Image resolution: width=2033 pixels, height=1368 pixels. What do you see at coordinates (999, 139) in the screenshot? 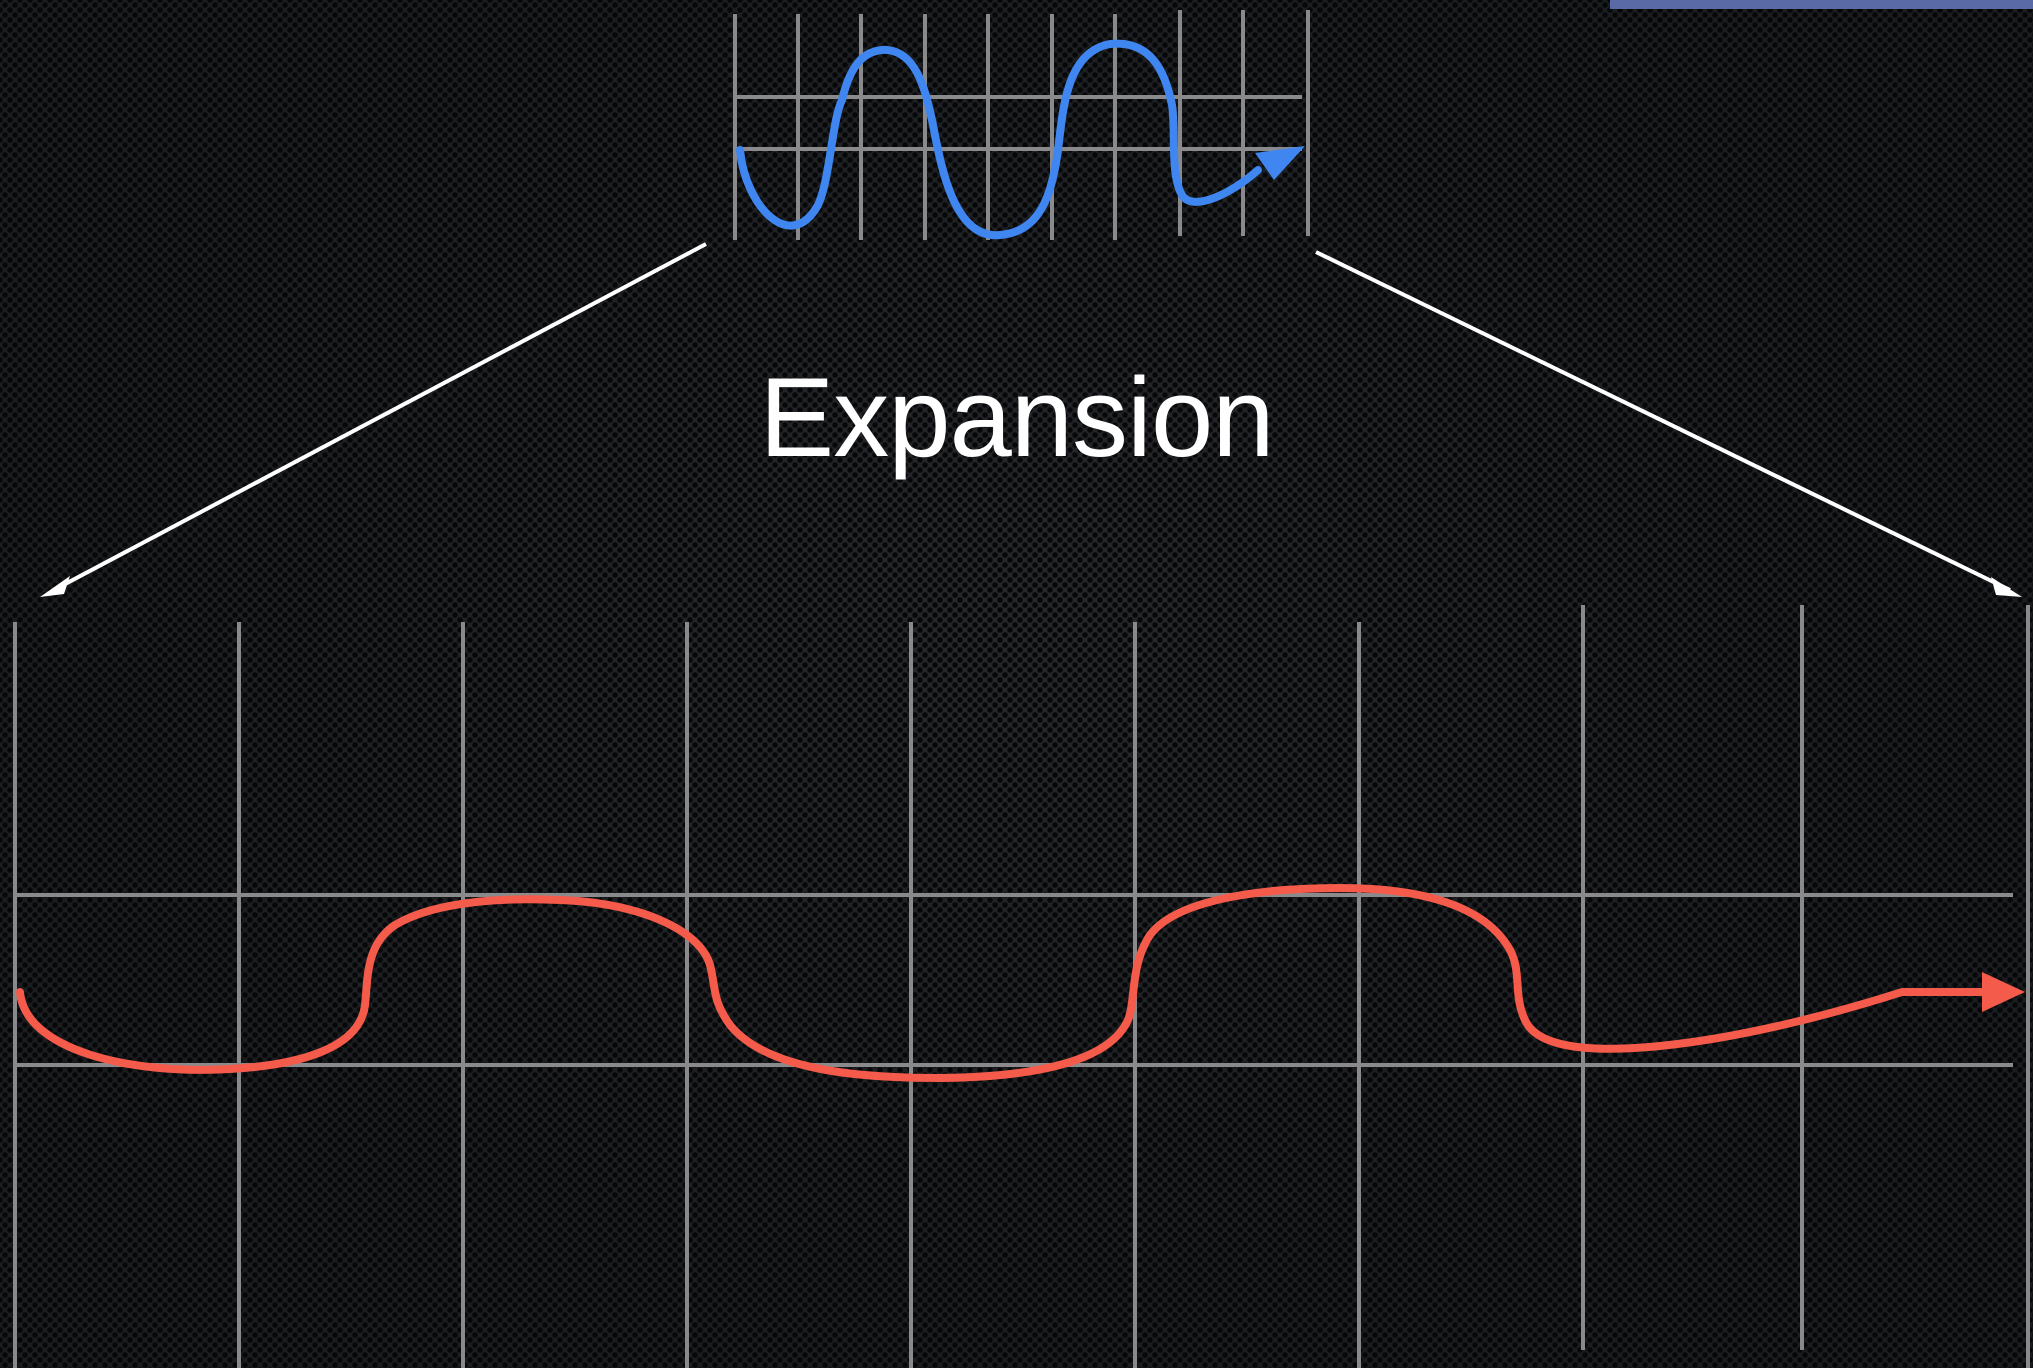
I see `compressed-wave-line` at bounding box center [999, 139].